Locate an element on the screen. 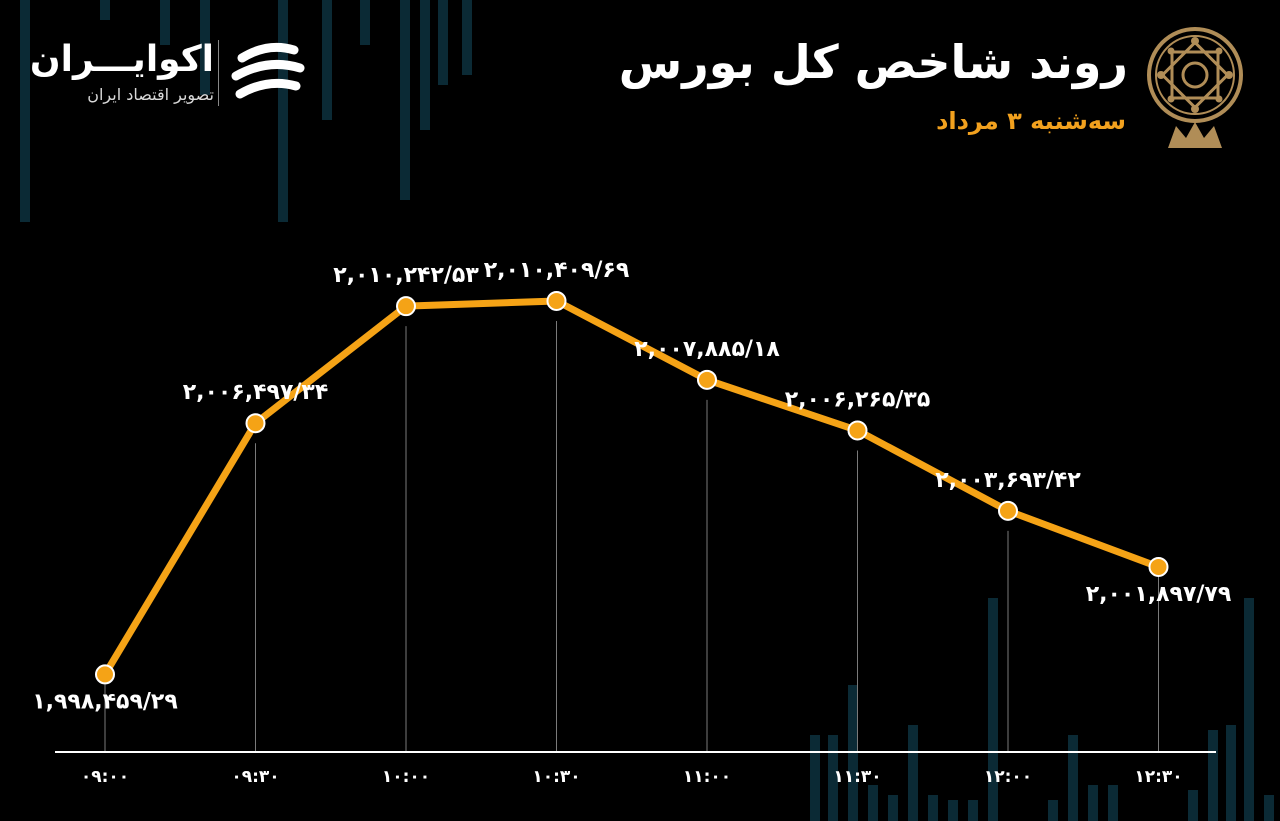 The height and width of the screenshot is (821, 1280). data-label: ۲,۰۰۱,۸۹۷/۷۹ is located at coordinates (1159, 594).